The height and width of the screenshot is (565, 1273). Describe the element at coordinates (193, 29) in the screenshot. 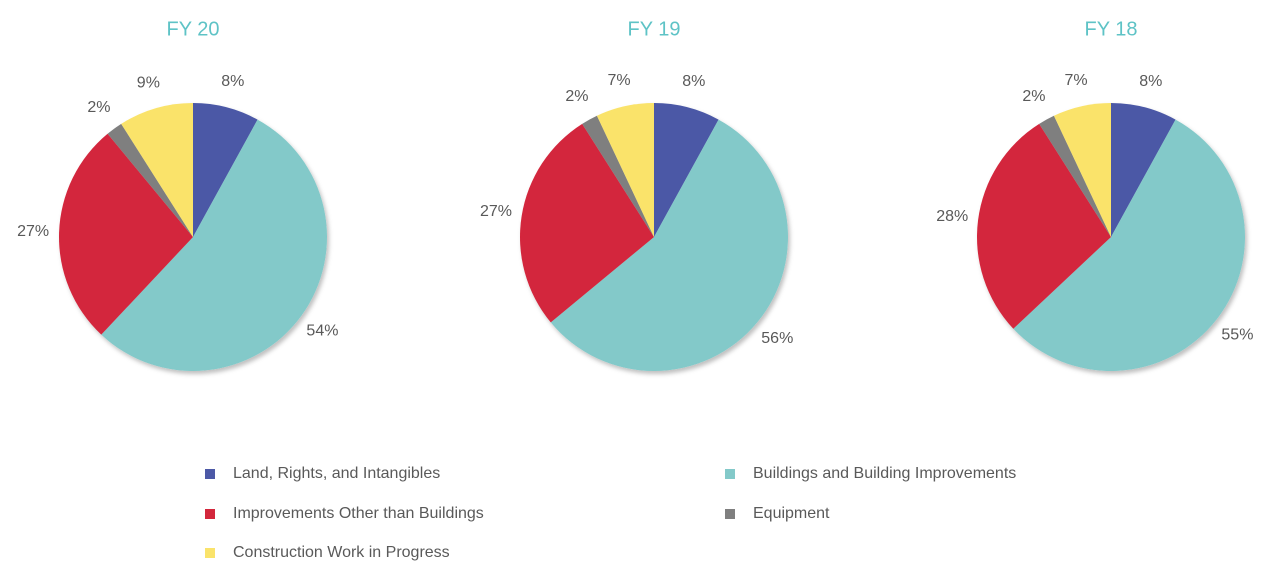

I see `chart-title: FY 20` at that location.